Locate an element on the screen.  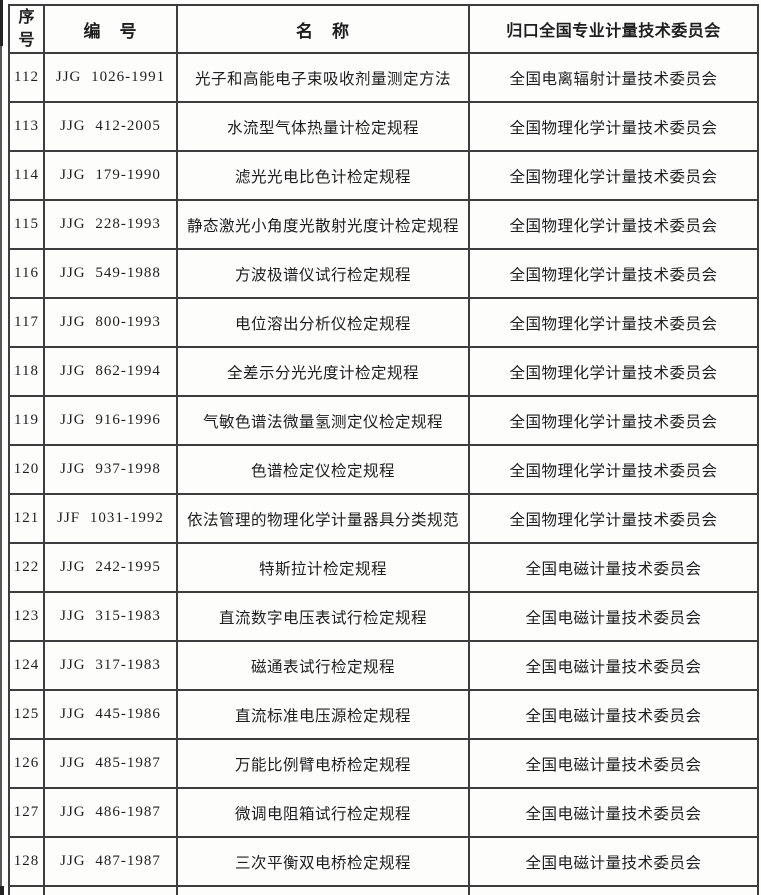
scan-edge-artifact is located at coordinates (1, 447).